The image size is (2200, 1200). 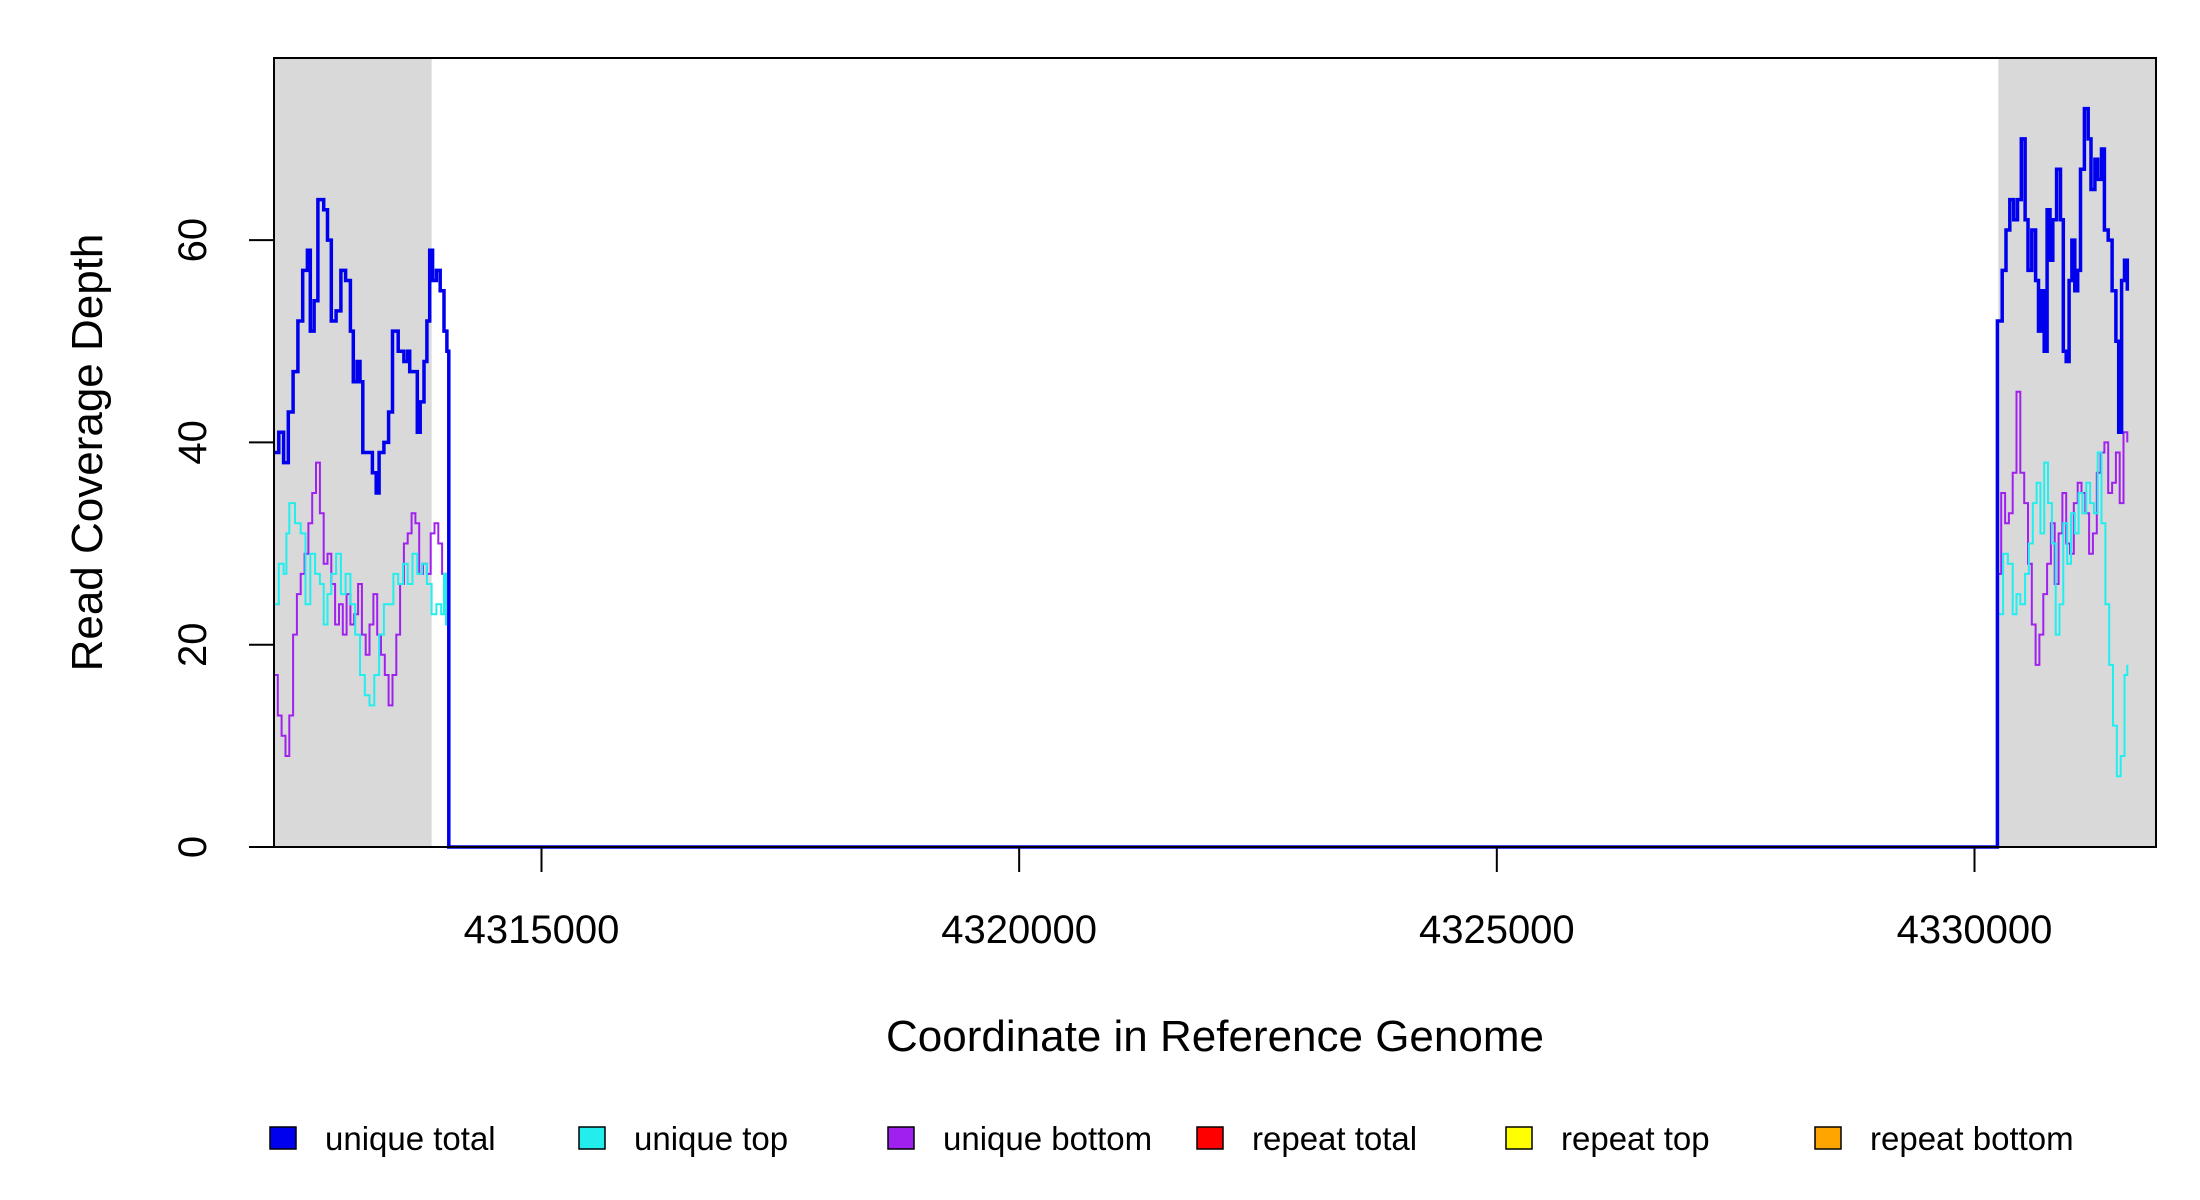 What do you see at coordinates (542, 930) in the screenshot?
I see `x-tick-label: 4315000` at bounding box center [542, 930].